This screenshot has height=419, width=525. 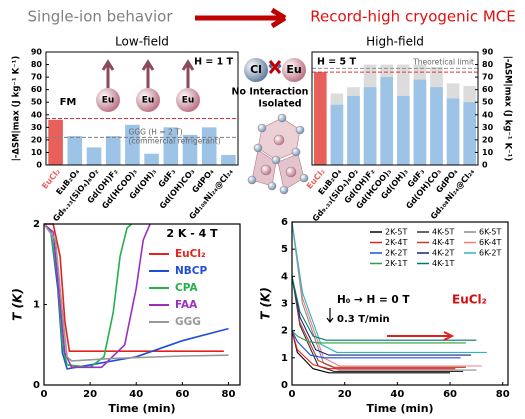 I want to click on legend-label: EuCl₂, so click(x=190, y=254).